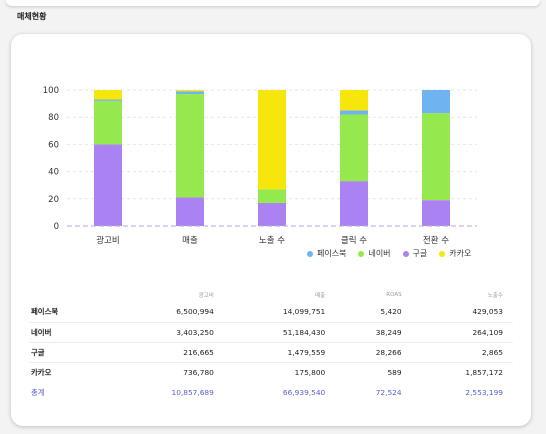 The width and height of the screenshot is (546, 434). I want to click on total-cell: 2,553,199, so click(484, 392).